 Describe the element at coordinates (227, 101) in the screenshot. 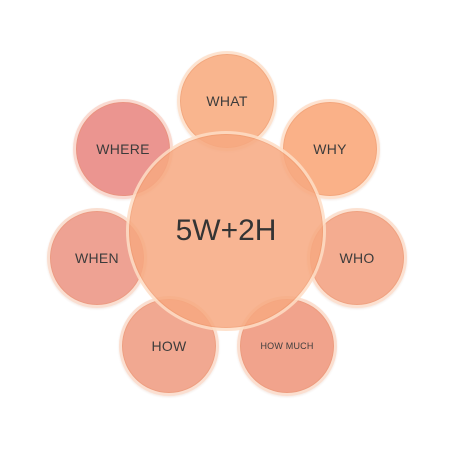

I see `what-label: WHAT` at that location.